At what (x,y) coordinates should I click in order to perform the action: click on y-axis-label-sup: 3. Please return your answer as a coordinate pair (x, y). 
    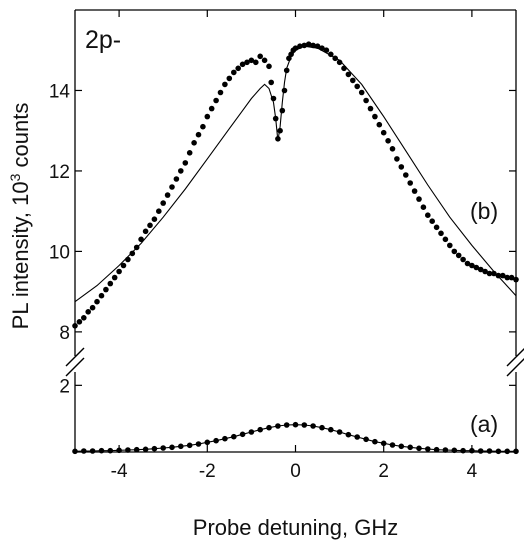
    Looking at the image, I should click on (15, 177).